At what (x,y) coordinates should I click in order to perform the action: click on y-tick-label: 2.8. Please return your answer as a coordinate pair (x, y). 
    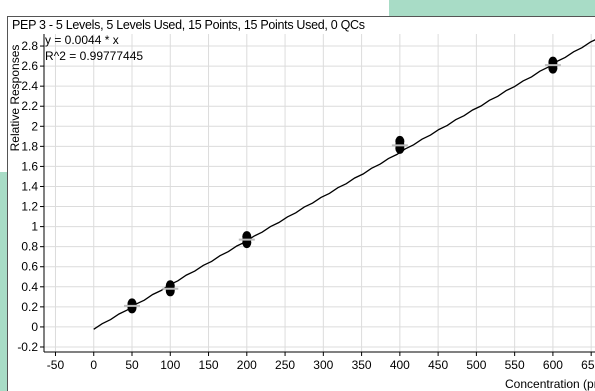
    Looking at the image, I should click on (29, 46).